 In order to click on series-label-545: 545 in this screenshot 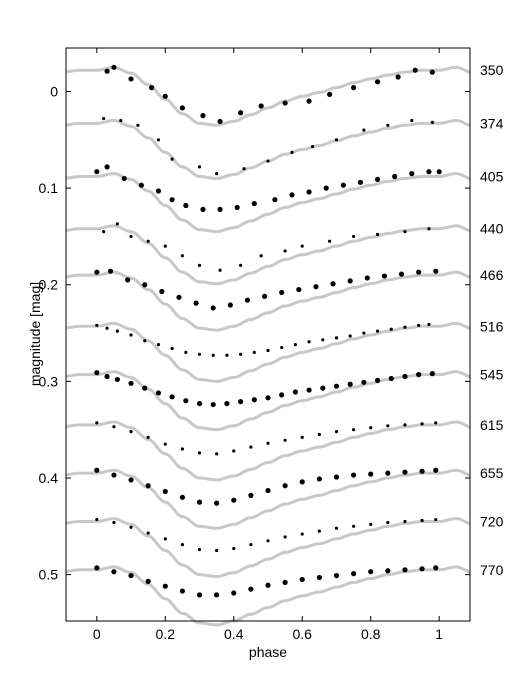, I will do `click(492, 375)`.